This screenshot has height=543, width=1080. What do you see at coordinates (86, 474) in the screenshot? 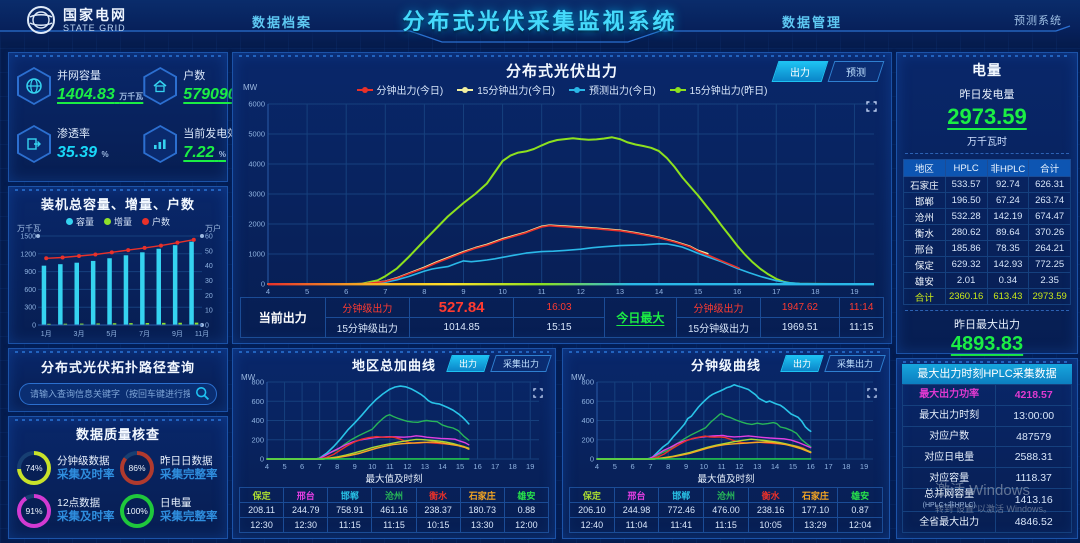
I see `gauge-metric: 采集及时率` at bounding box center [86, 474].